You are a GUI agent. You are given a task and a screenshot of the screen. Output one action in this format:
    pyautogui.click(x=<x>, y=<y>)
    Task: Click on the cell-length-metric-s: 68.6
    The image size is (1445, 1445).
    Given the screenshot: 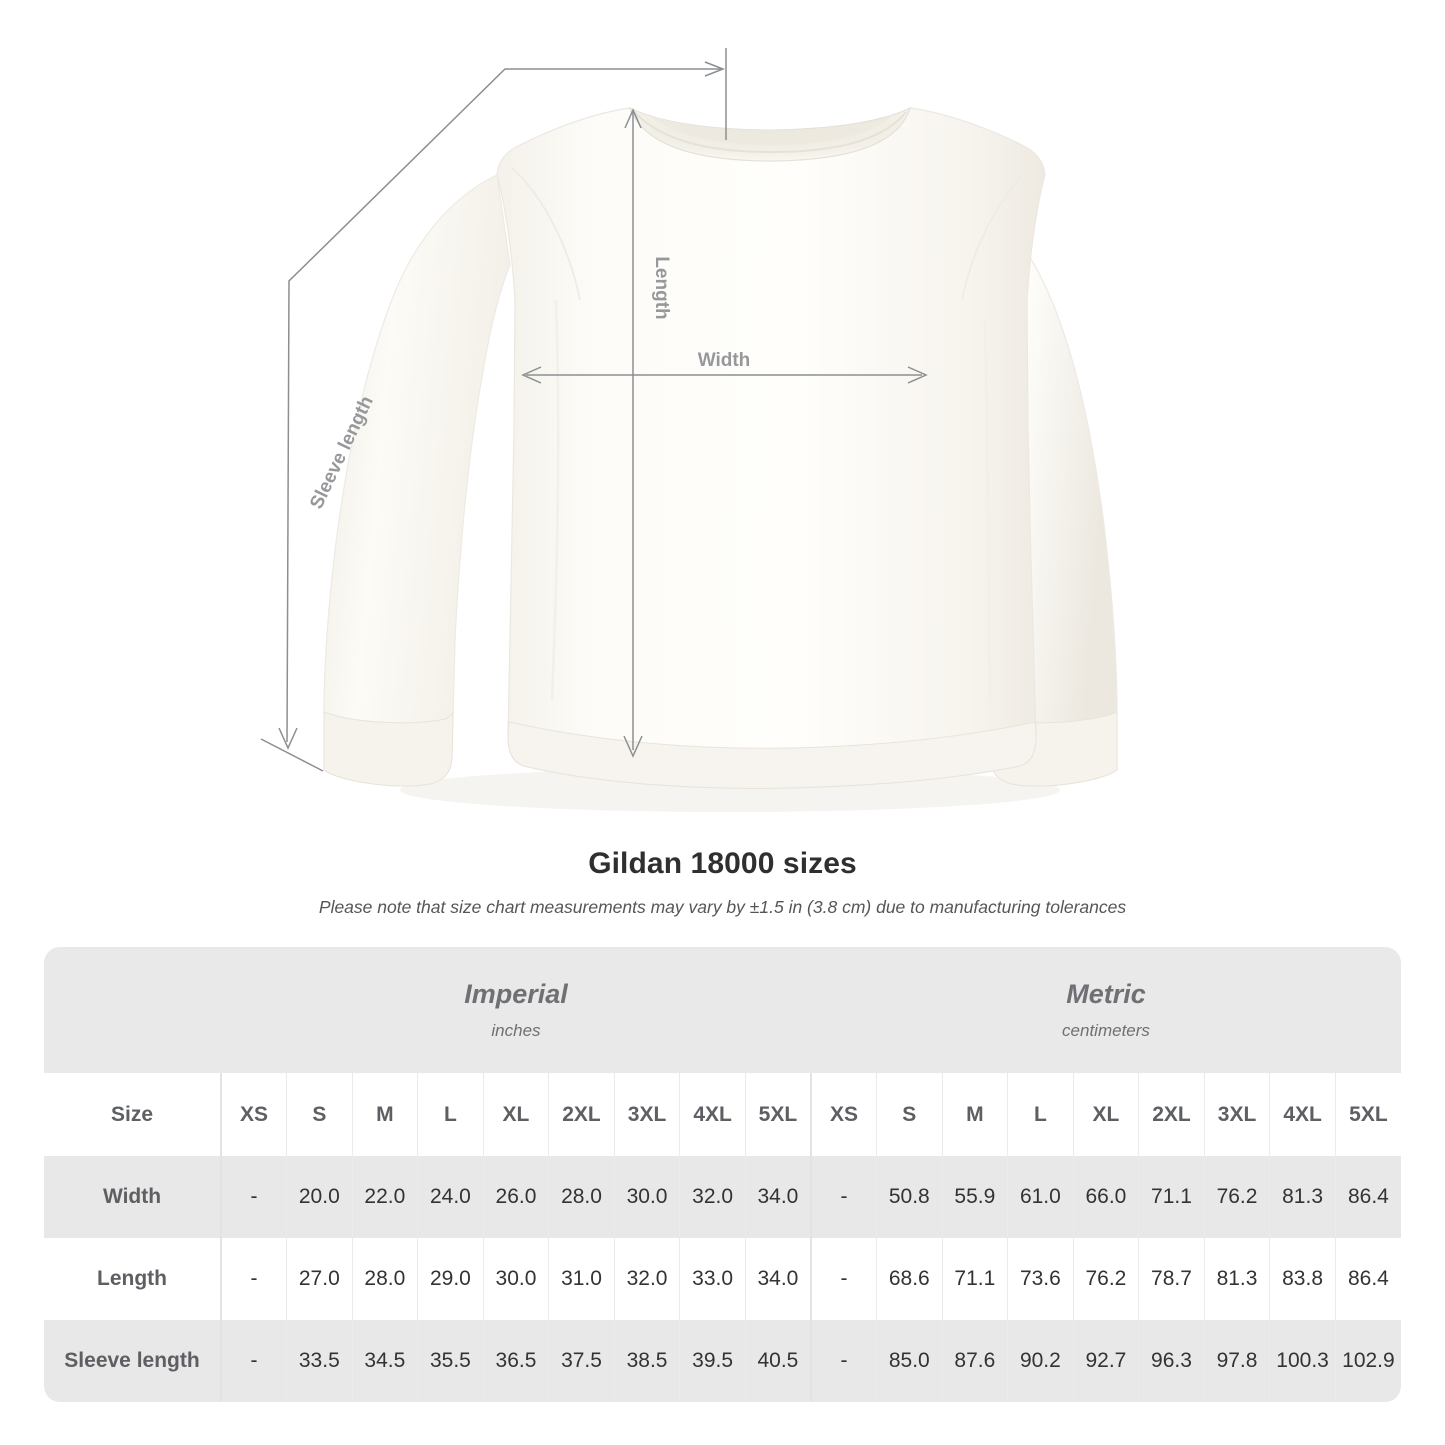 What is the action you would take?
    pyautogui.click(x=909, y=1279)
    